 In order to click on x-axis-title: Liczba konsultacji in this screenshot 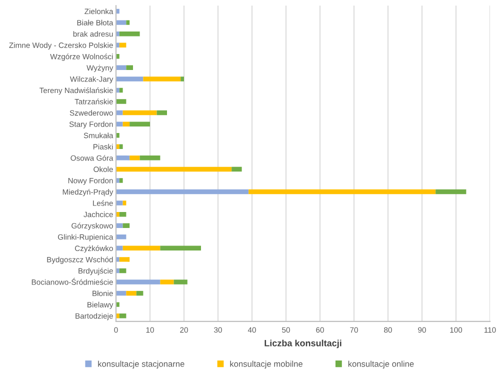, I will do `click(303, 344)`.